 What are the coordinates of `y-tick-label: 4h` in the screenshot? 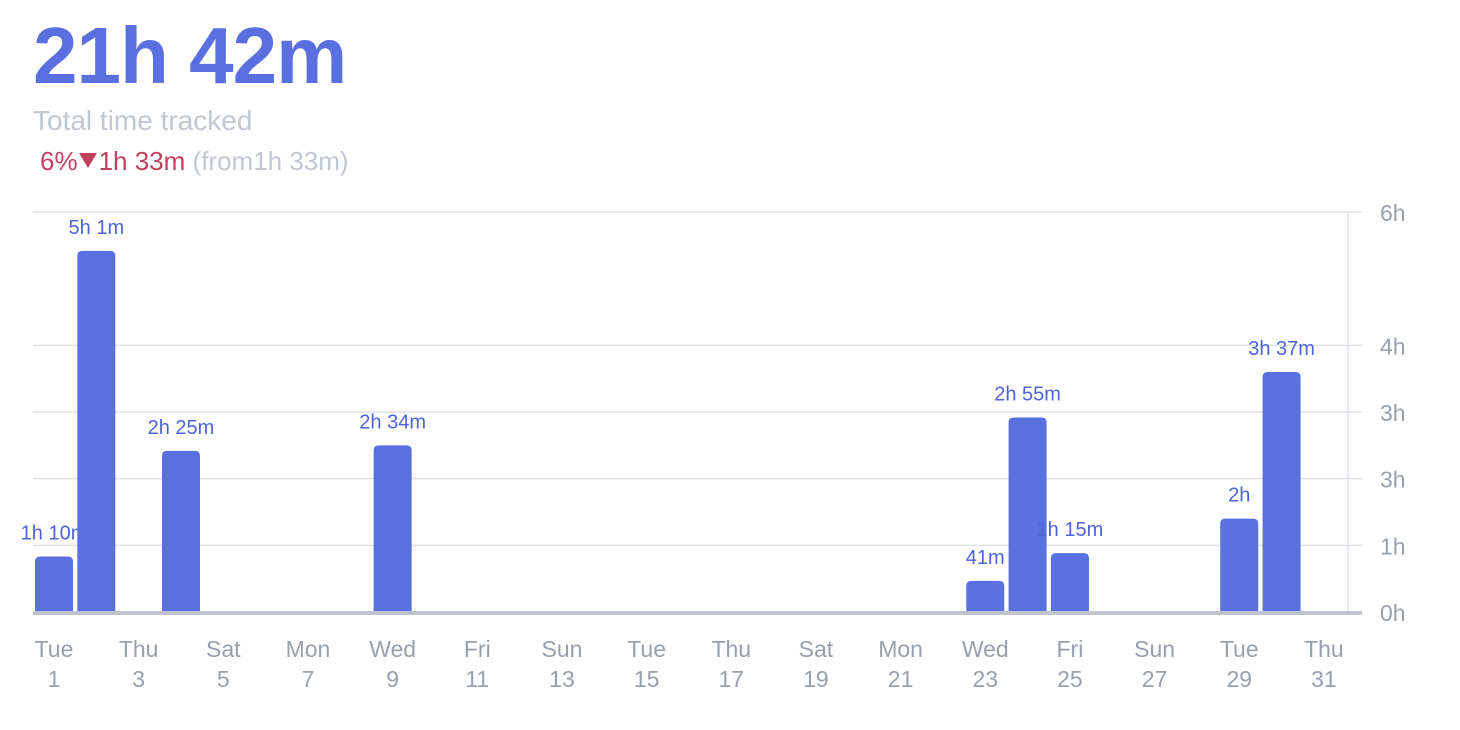 It's located at (1393, 346).